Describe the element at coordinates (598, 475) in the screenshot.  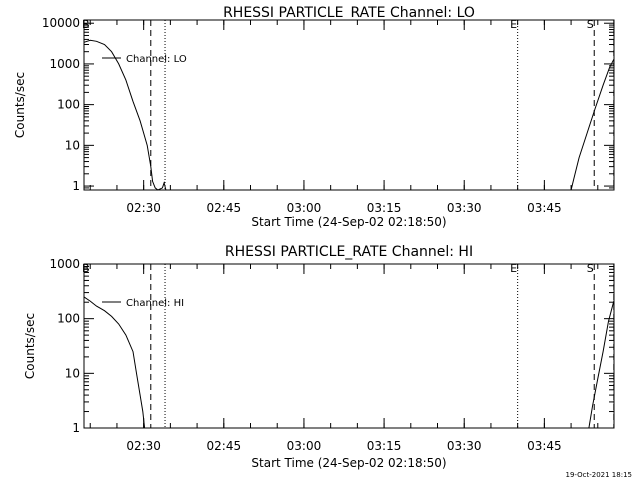
I see `footer-timestamp: 19-Oct-2021 18:15` at that location.